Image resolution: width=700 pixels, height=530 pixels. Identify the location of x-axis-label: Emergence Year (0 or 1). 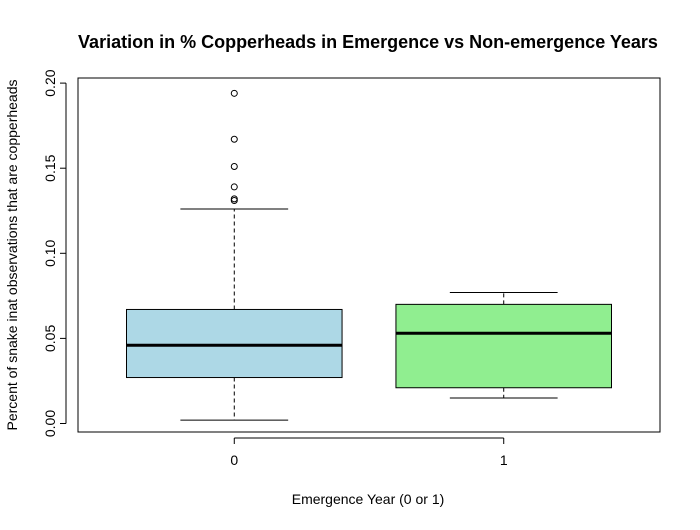
(368, 499).